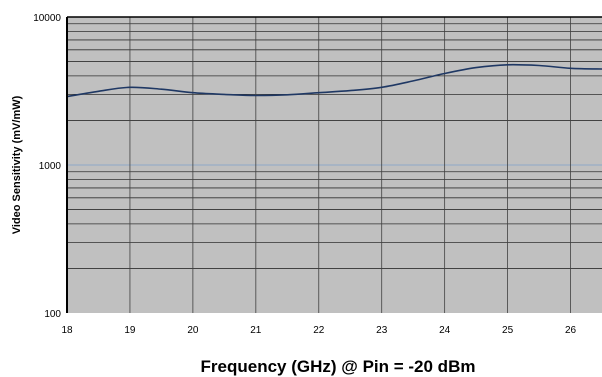 This screenshot has width=602, height=377. Describe the element at coordinates (52, 314) in the screenshot. I see `y-tick-label: 100` at that location.